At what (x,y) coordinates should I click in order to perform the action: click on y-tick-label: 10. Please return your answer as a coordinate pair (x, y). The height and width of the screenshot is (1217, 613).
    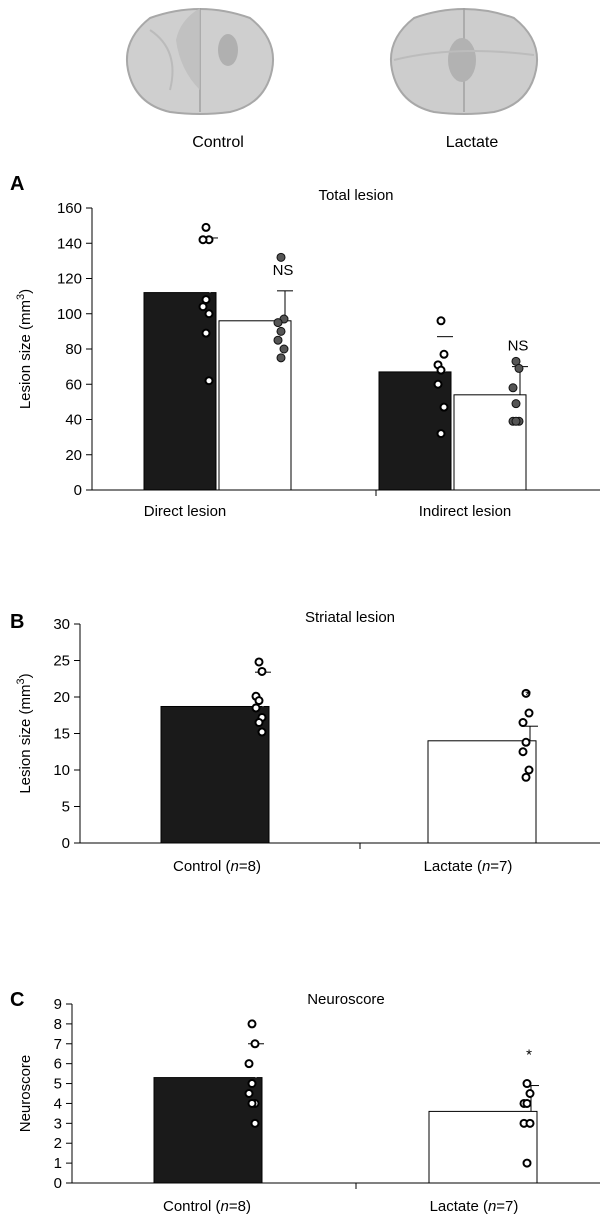
    Looking at the image, I should click on (61, 770).